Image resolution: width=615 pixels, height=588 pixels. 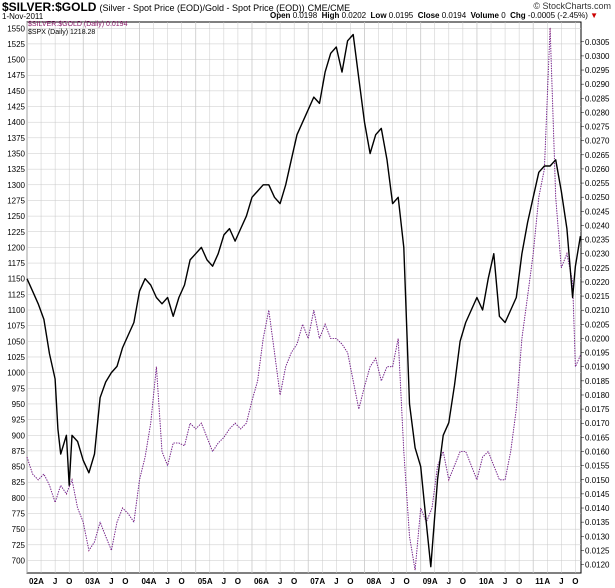 What do you see at coordinates (597, 310) in the screenshot?
I see `right-tick-label: 0.0210` at bounding box center [597, 310].